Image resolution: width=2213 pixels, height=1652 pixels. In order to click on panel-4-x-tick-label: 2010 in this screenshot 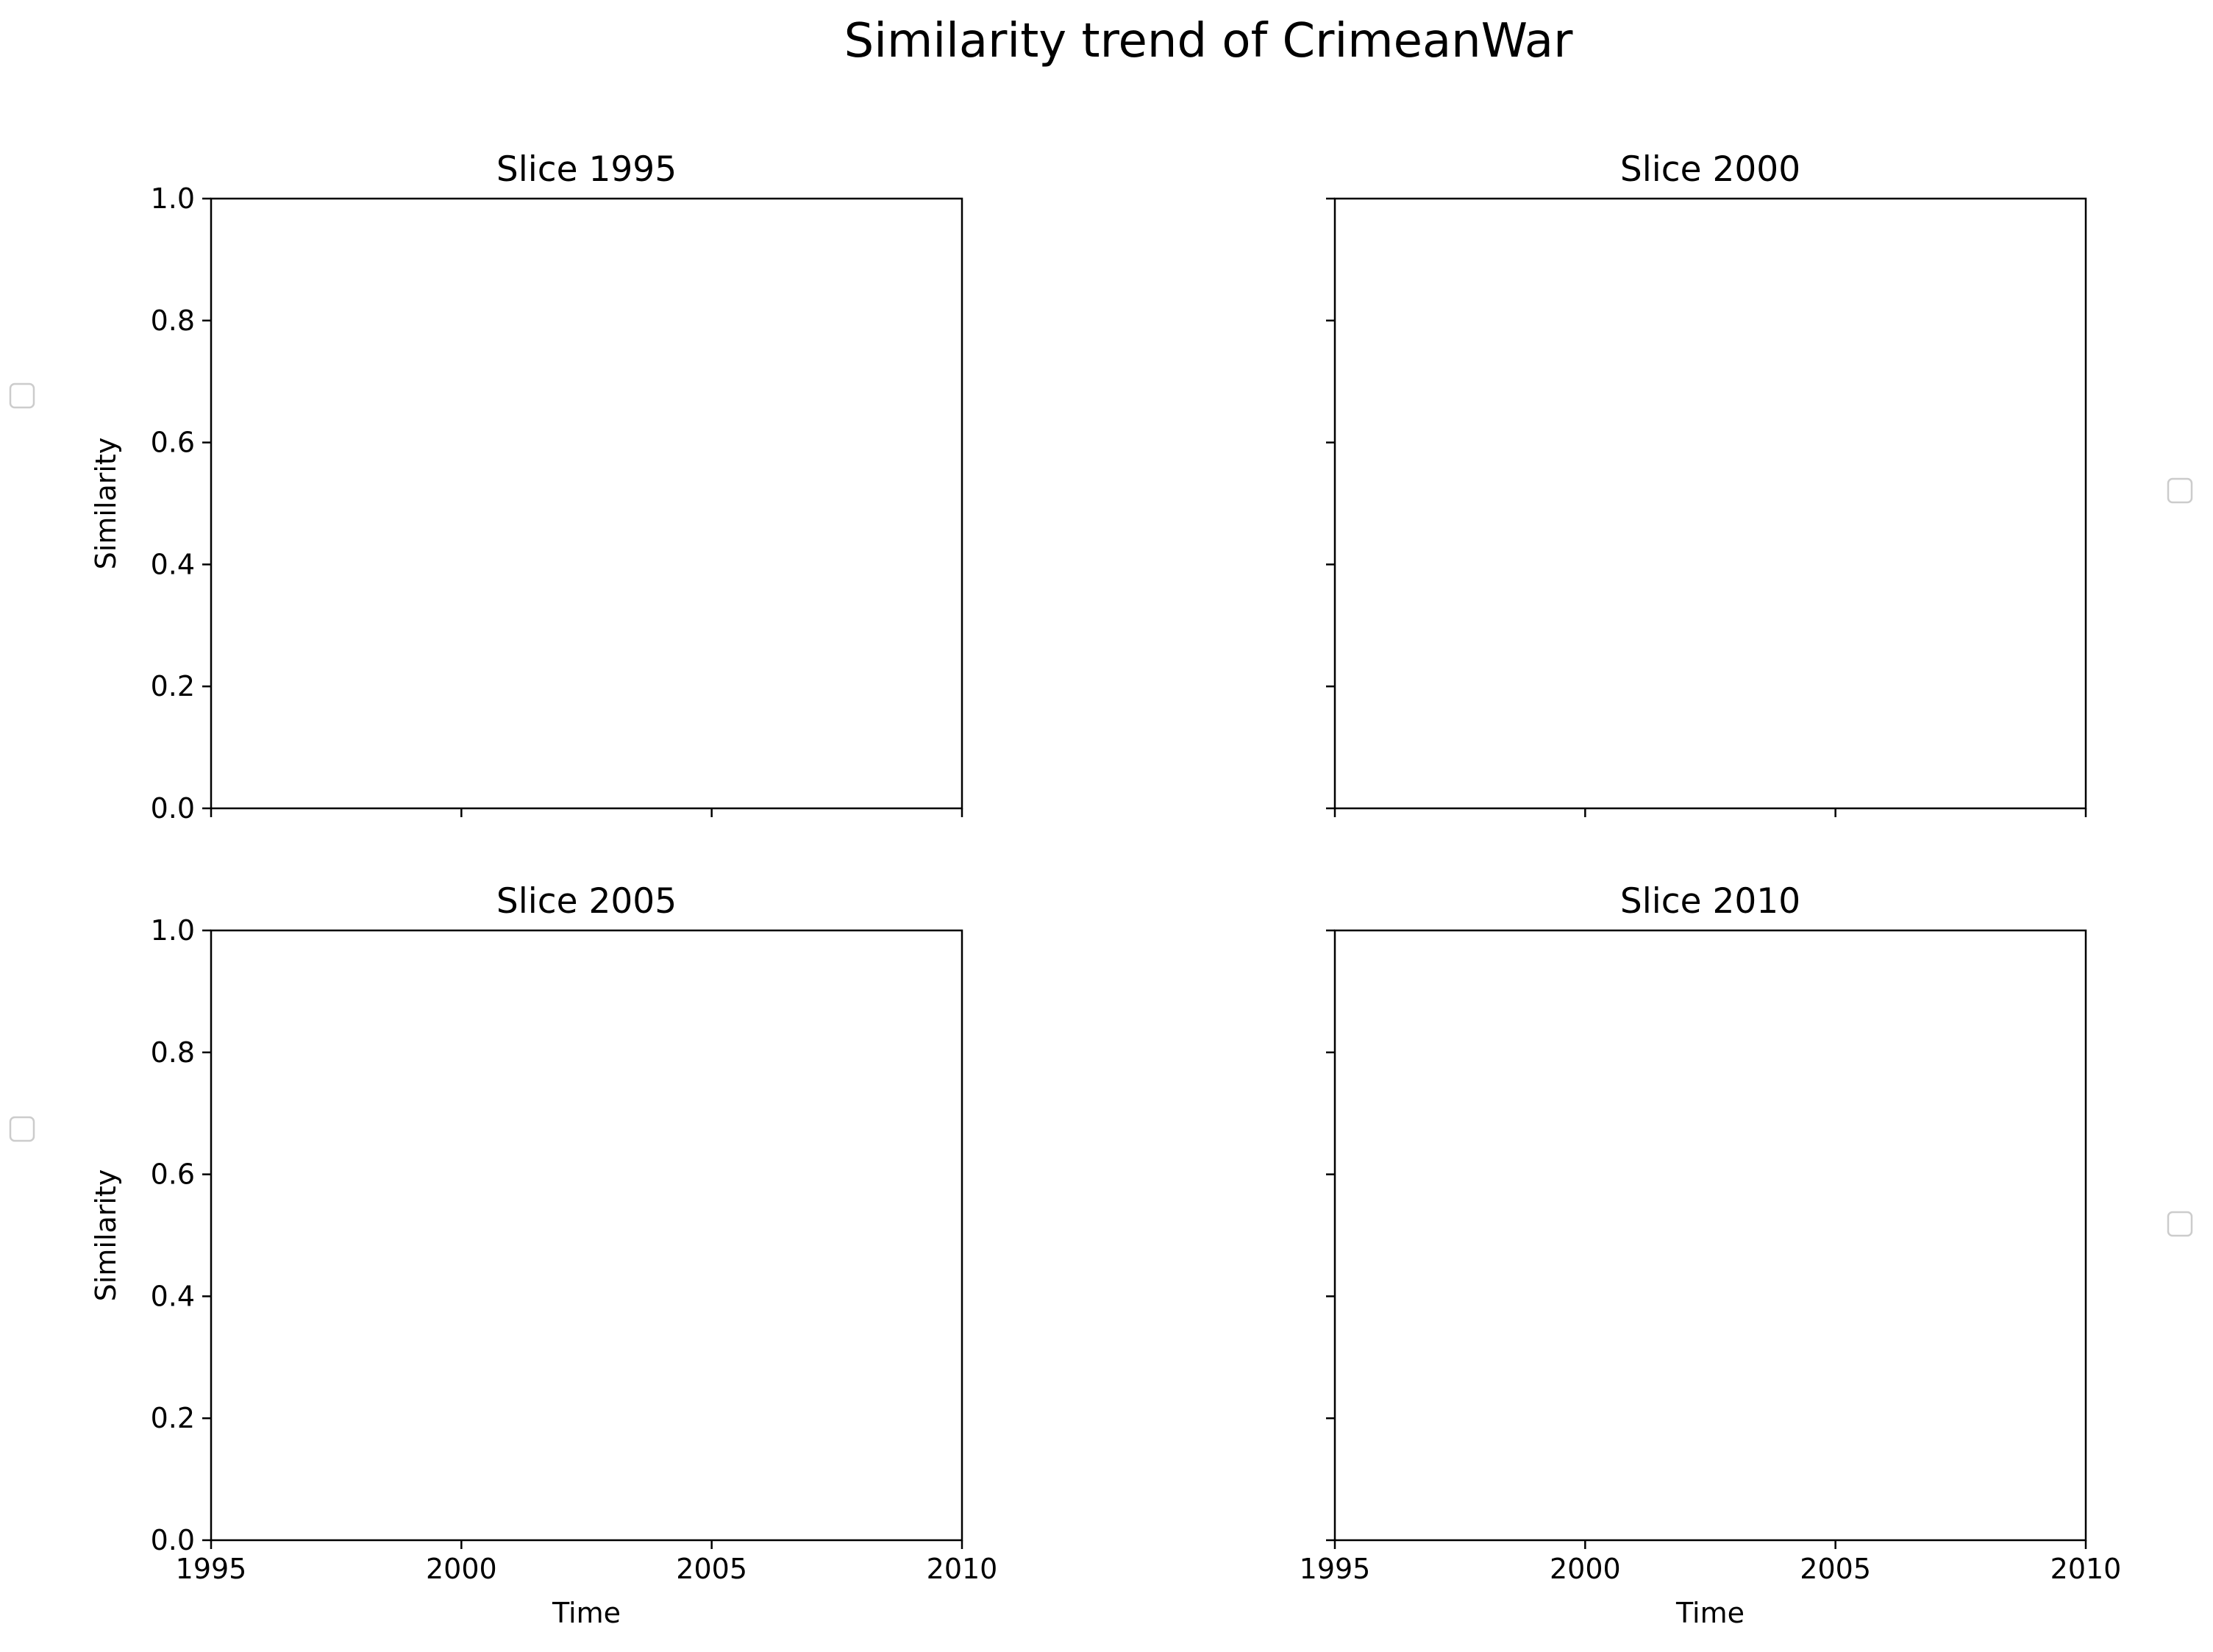, I will do `click(2086, 1569)`.